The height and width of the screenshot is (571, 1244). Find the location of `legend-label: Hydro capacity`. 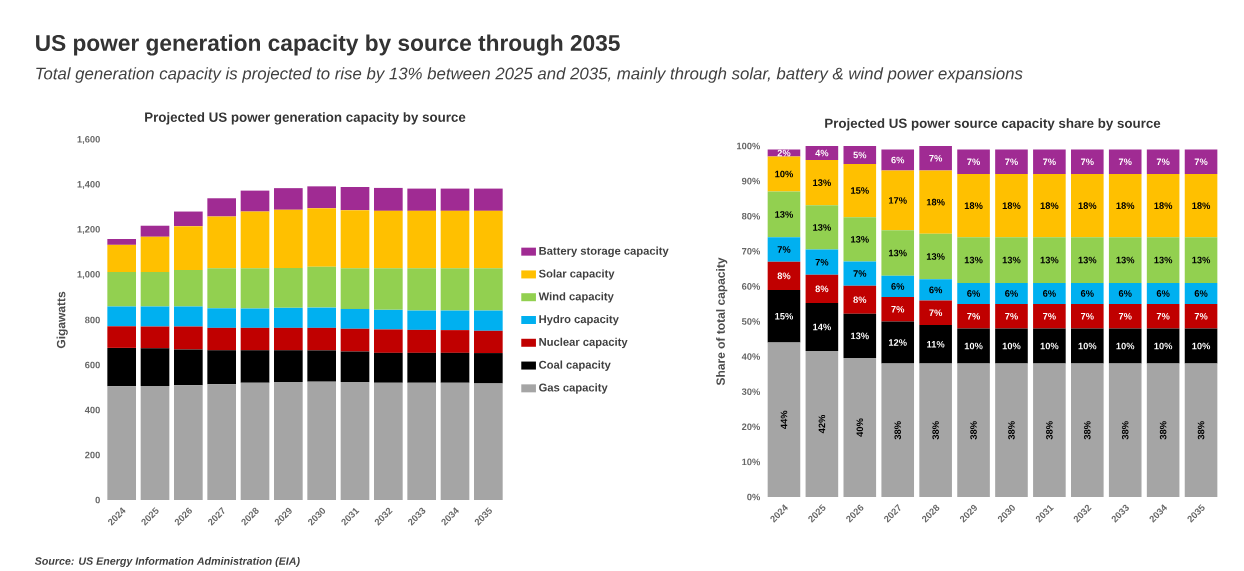

legend-label: Hydro capacity is located at coordinates (579, 320).